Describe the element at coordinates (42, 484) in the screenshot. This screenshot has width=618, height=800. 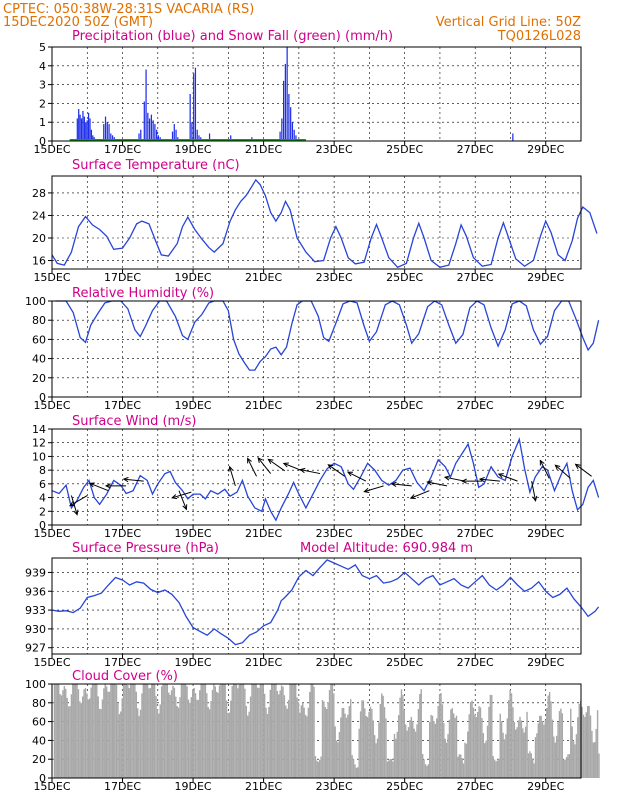
I see `wind-ytick-label: 6` at that location.